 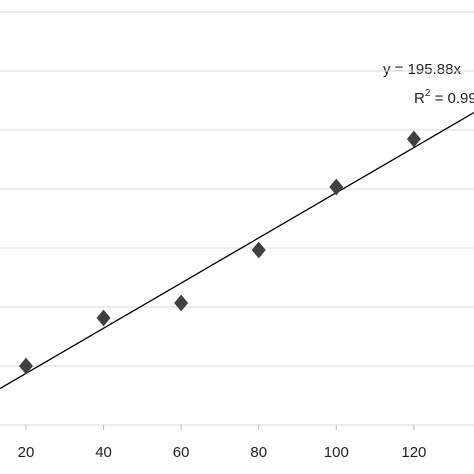 I want to click on r-squared: R2 = 0.99, so click(x=444, y=97).